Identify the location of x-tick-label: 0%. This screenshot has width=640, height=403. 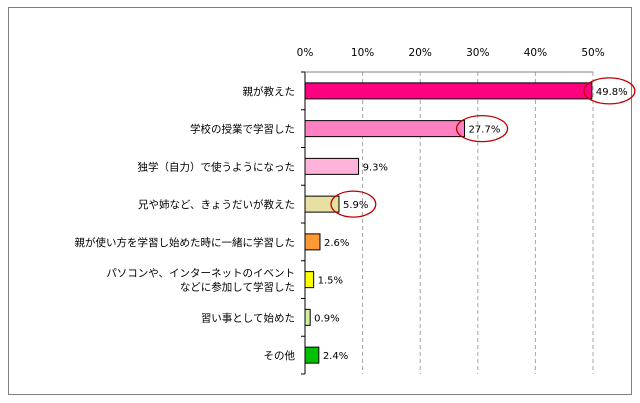
(305, 53).